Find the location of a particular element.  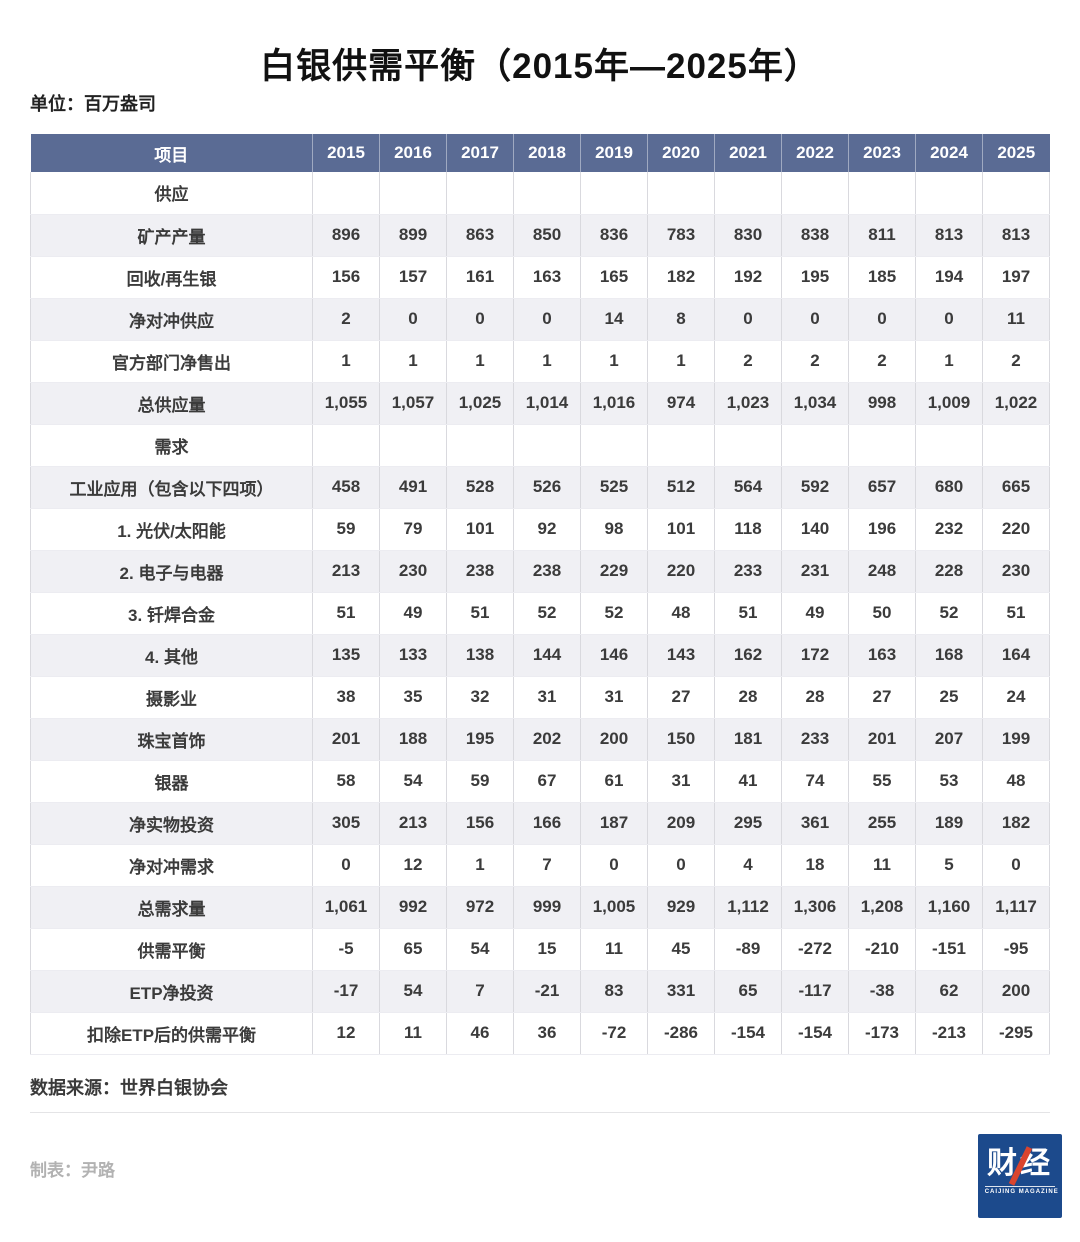

cell-value: 564 is located at coordinates (748, 487).